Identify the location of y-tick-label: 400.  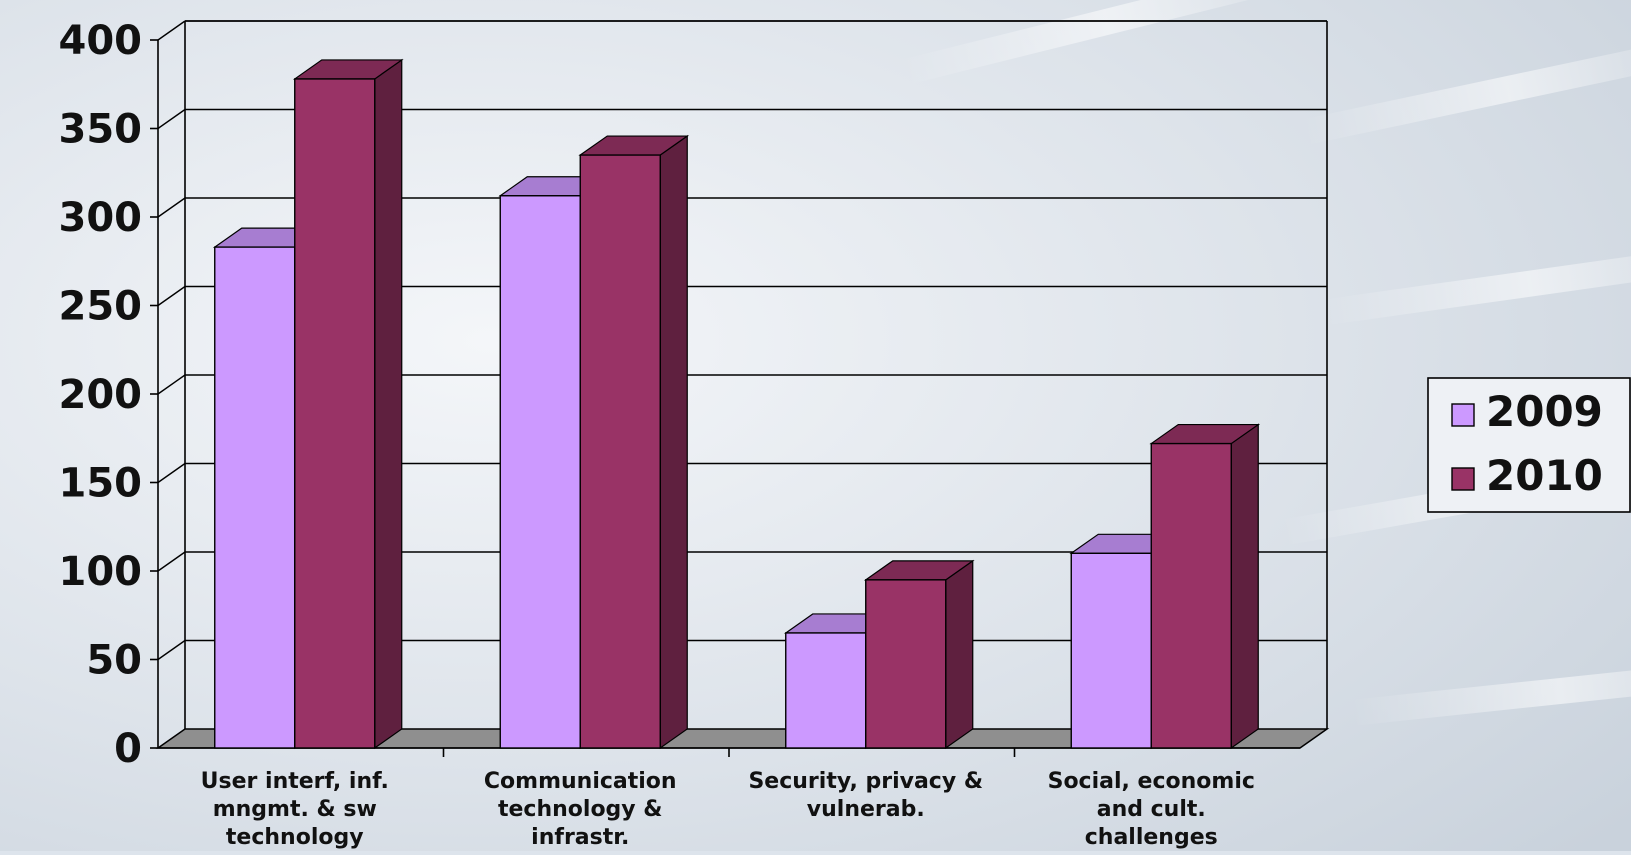
(101, 41).